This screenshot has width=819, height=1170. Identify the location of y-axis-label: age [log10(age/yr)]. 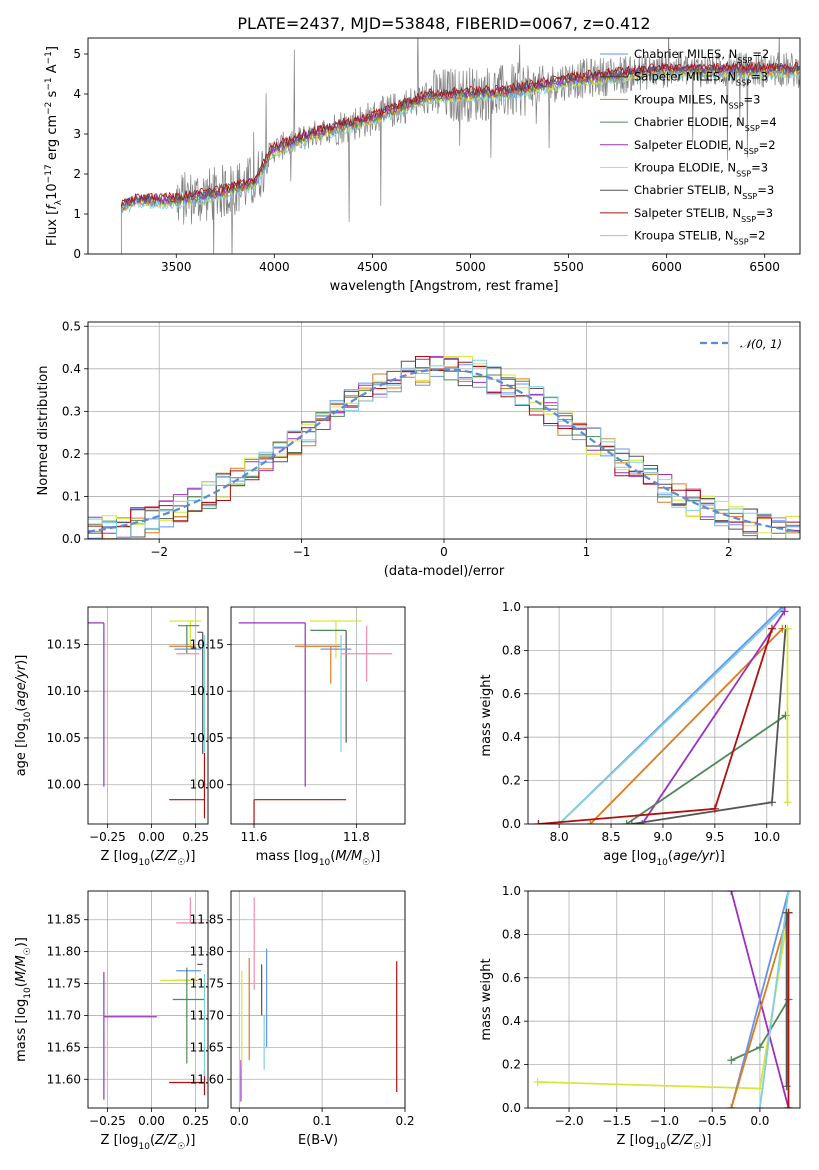
(23, 716).